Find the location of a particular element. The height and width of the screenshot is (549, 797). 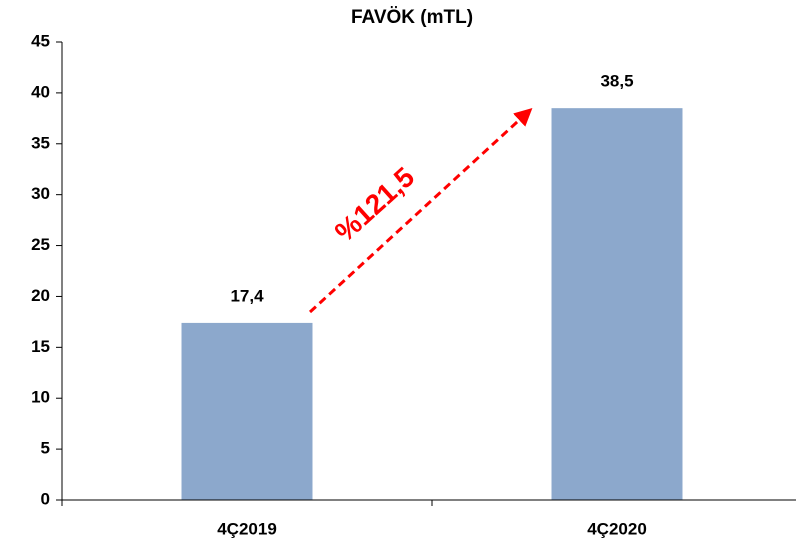

x-tick-label: 4Ç2019 is located at coordinates (247, 528).